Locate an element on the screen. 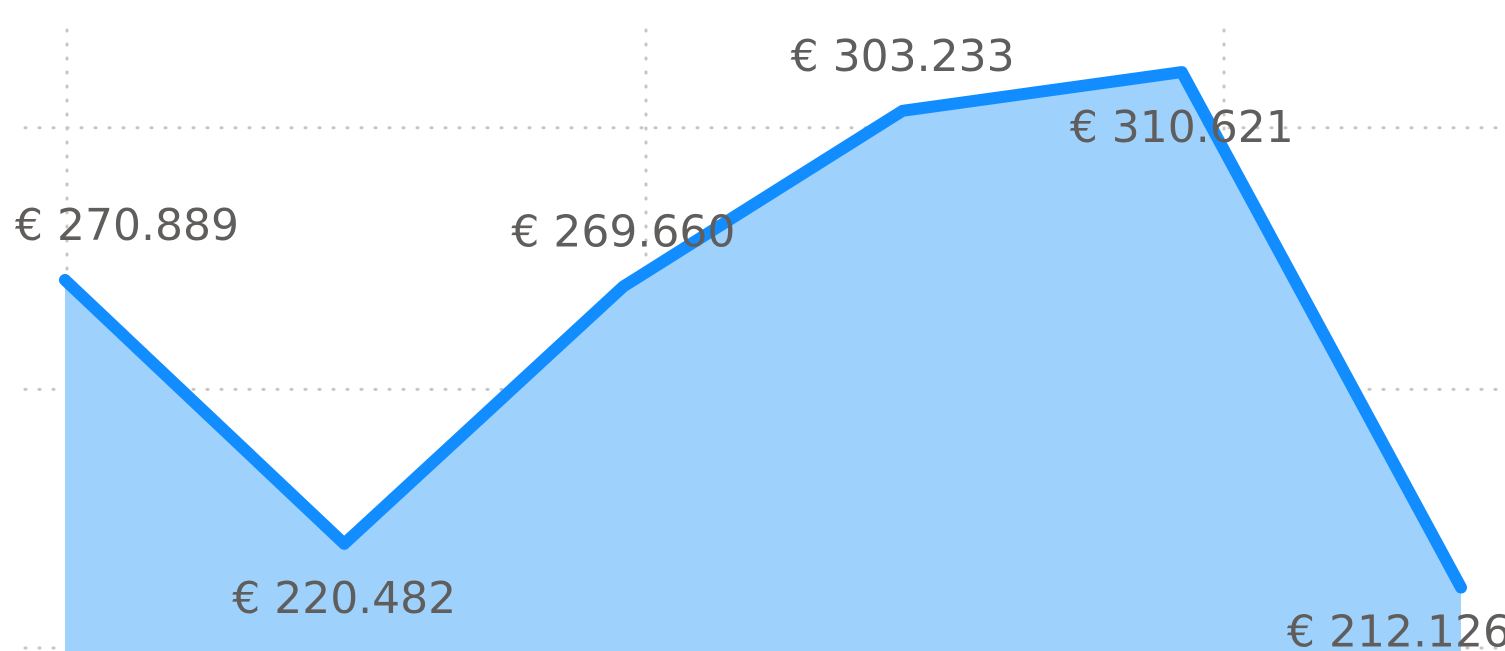 The image size is (1505, 651). data-label: € 270.889 is located at coordinates (127, 225).